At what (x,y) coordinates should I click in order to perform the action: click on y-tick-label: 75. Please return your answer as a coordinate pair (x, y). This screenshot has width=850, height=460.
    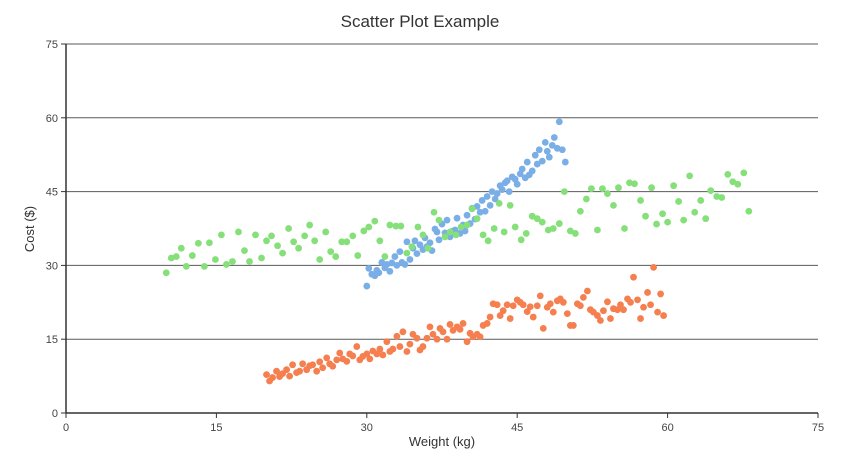
    Looking at the image, I should click on (52, 45).